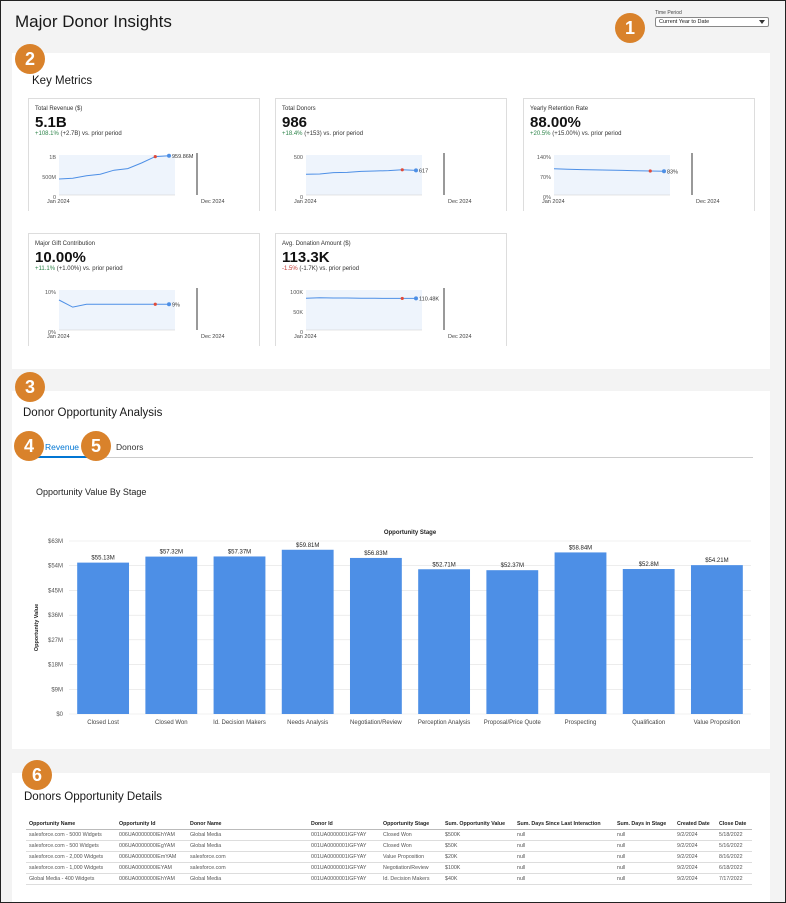 Image resolution: width=786 pixels, height=903 pixels. Describe the element at coordinates (295, 122) in the screenshot. I see `metric-value: 986` at that location.